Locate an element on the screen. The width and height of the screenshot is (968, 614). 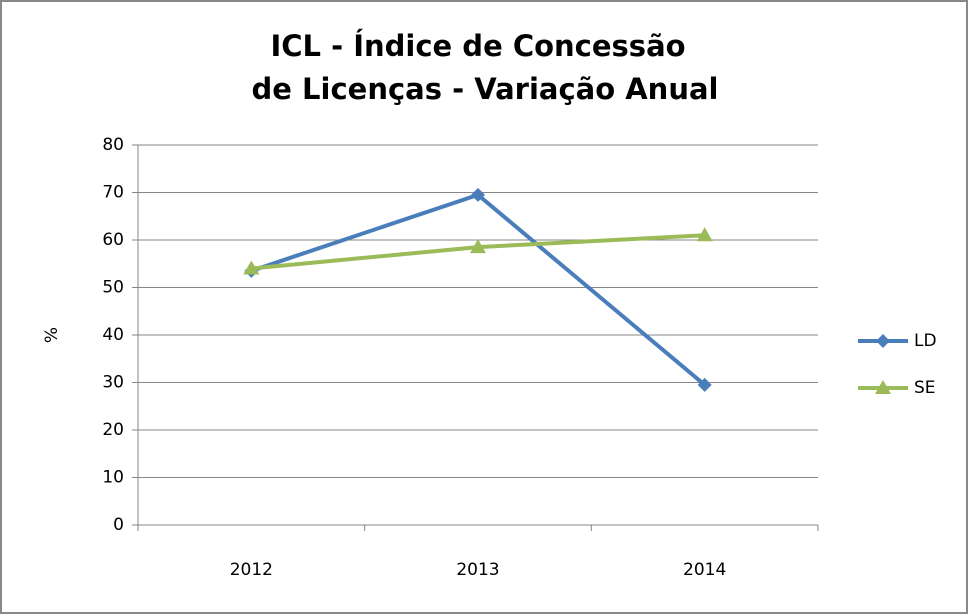
x-tick-label: 2014 is located at coordinates (704, 570).